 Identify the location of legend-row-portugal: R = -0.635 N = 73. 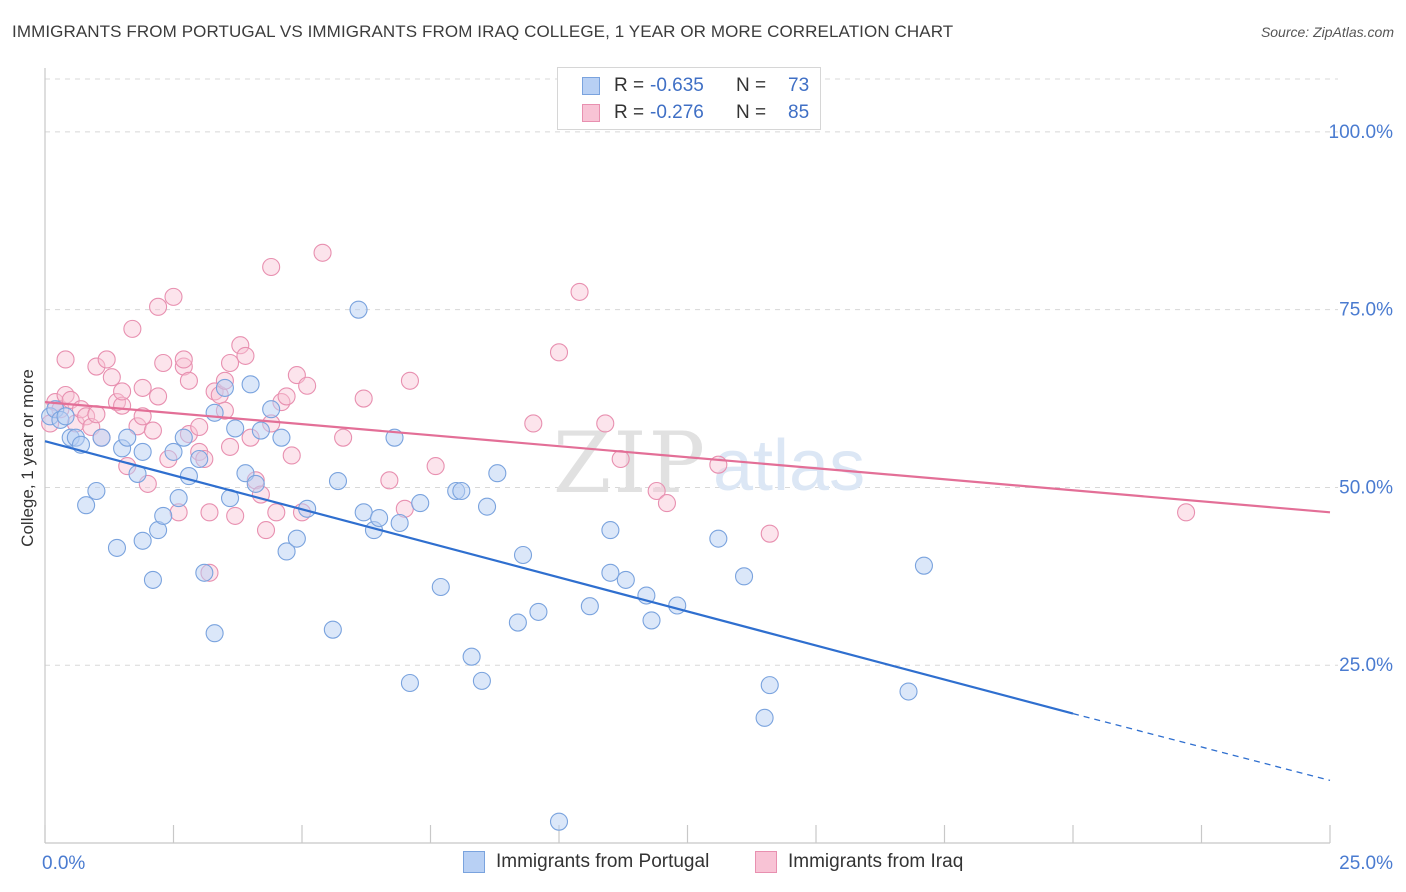
(695, 86).